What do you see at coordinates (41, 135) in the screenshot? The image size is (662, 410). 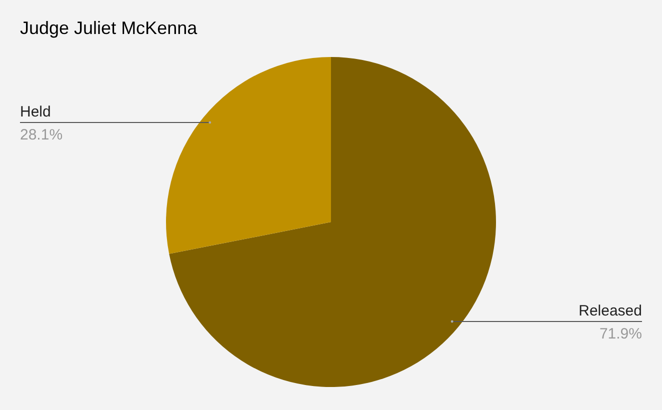 I see `data-label: 28.1%` at bounding box center [41, 135].